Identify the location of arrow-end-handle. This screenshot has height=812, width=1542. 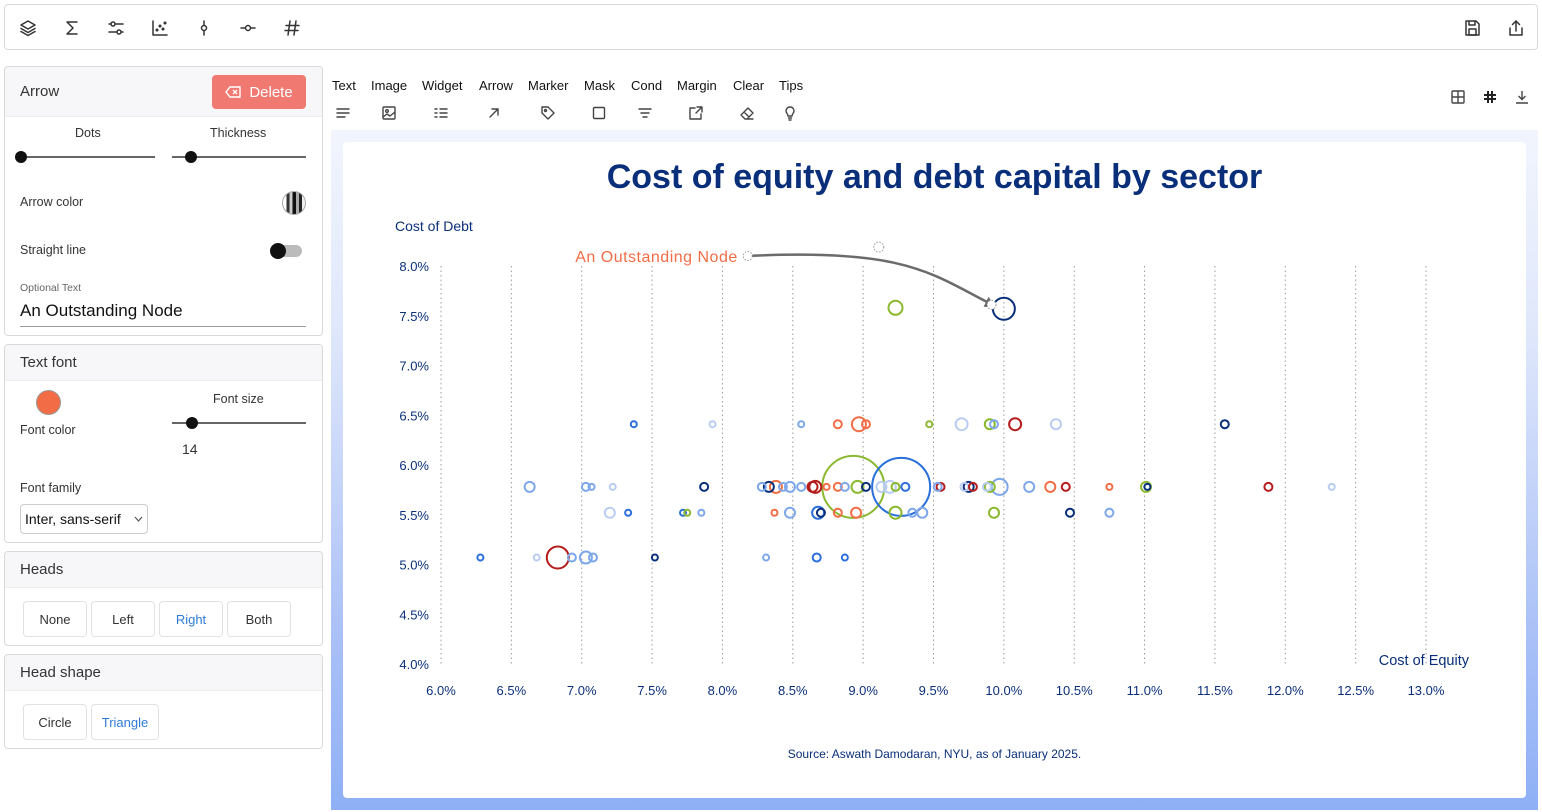
(991, 304).